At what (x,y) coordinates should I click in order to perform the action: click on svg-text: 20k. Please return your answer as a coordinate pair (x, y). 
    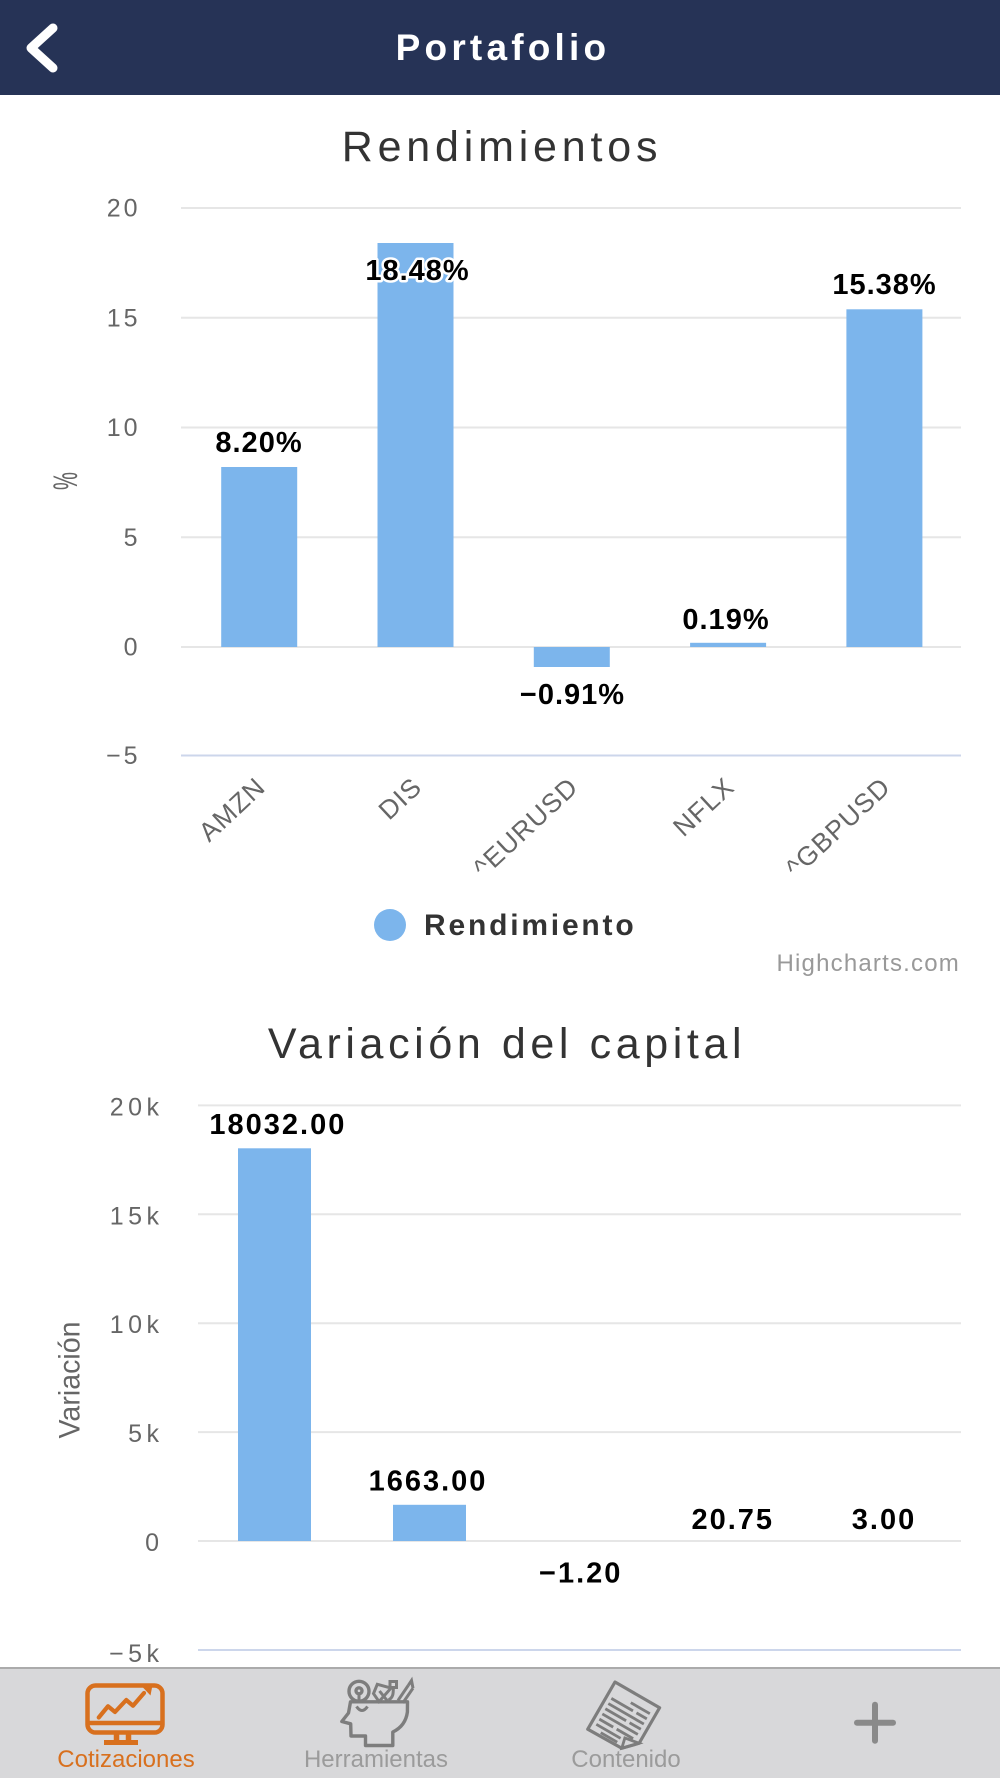
    Looking at the image, I should click on (137, 1107).